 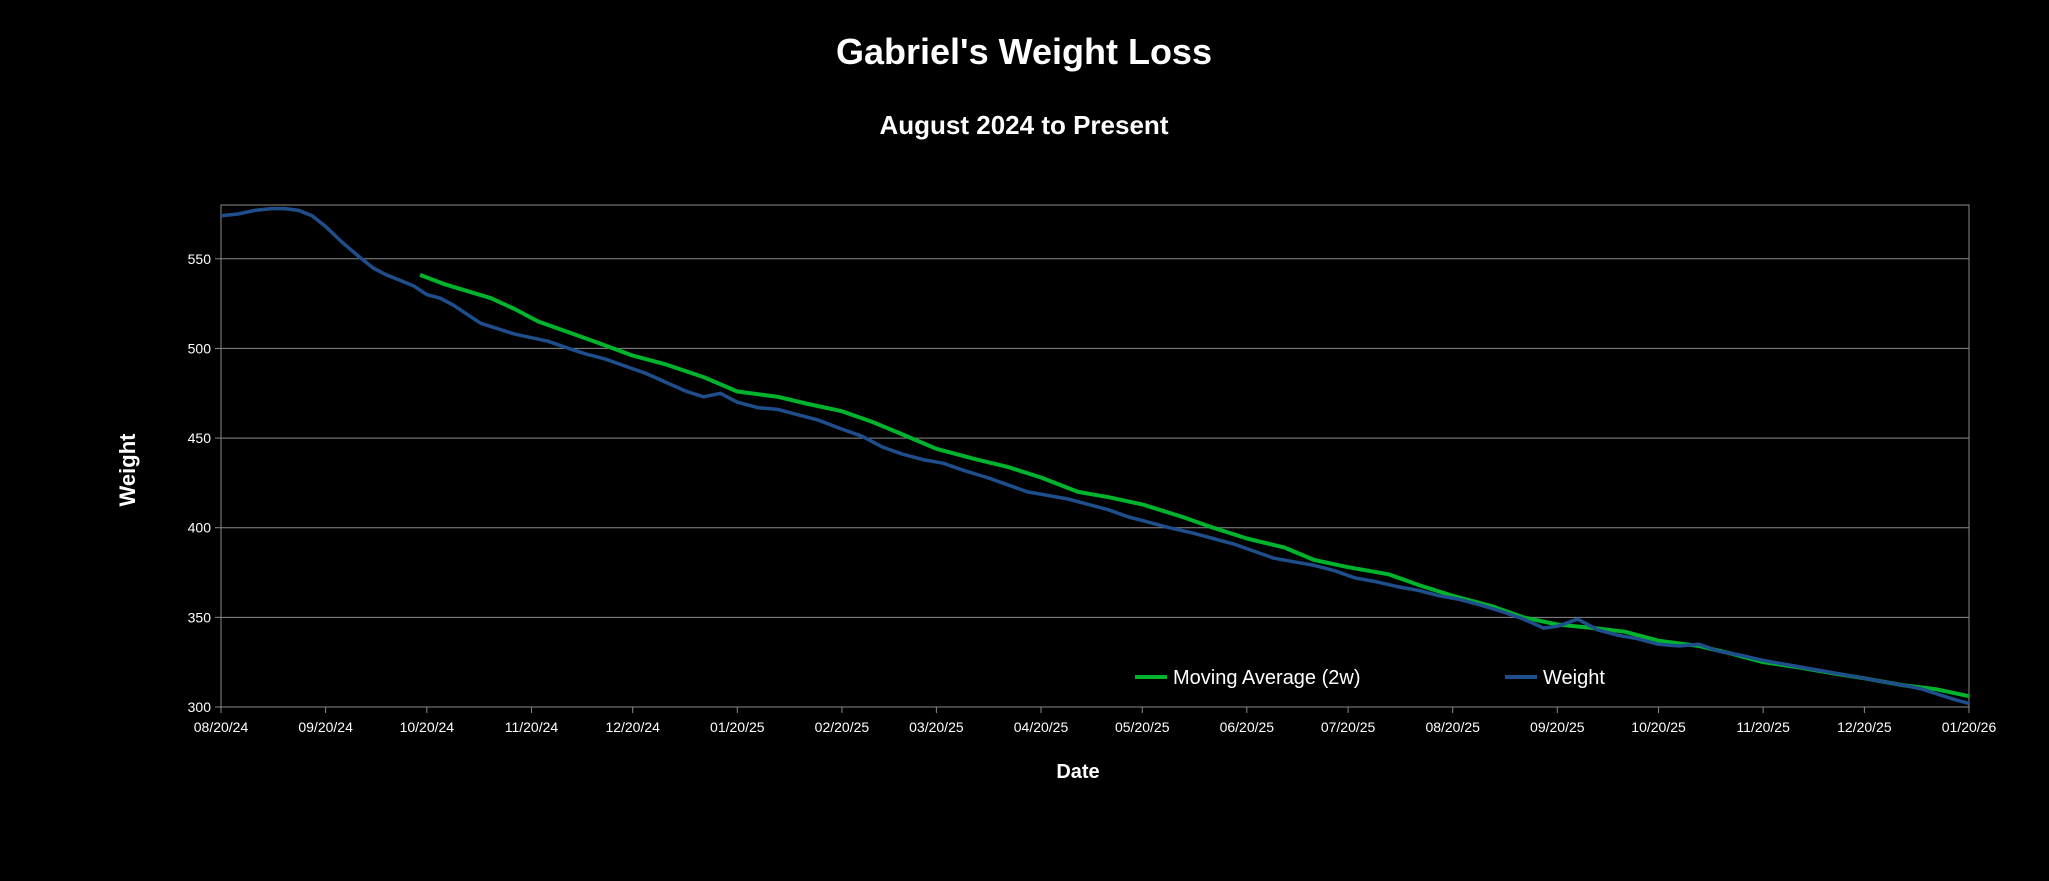 What do you see at coordinates (200, 617) in the screenshot?
I see `y-tick-label: 350` at bounding box center [200, 617].